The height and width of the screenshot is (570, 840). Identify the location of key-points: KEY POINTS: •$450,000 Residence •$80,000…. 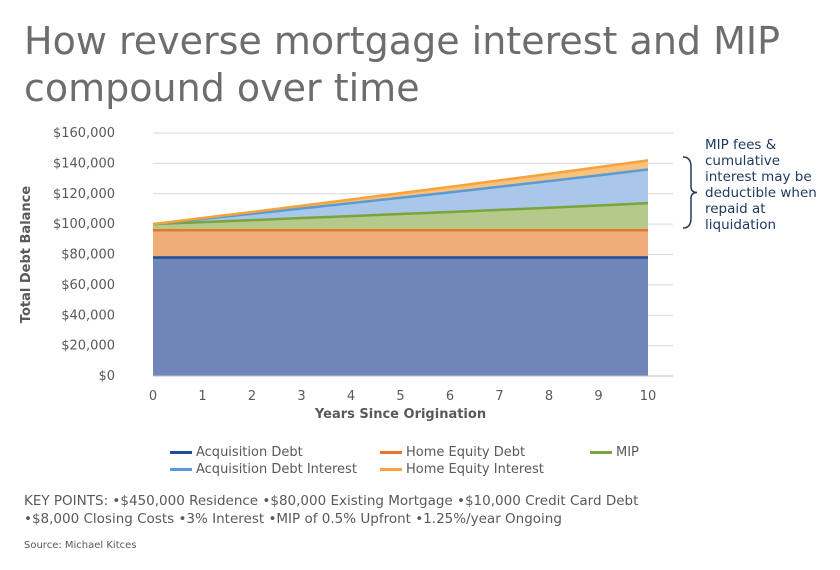
(424, 510).